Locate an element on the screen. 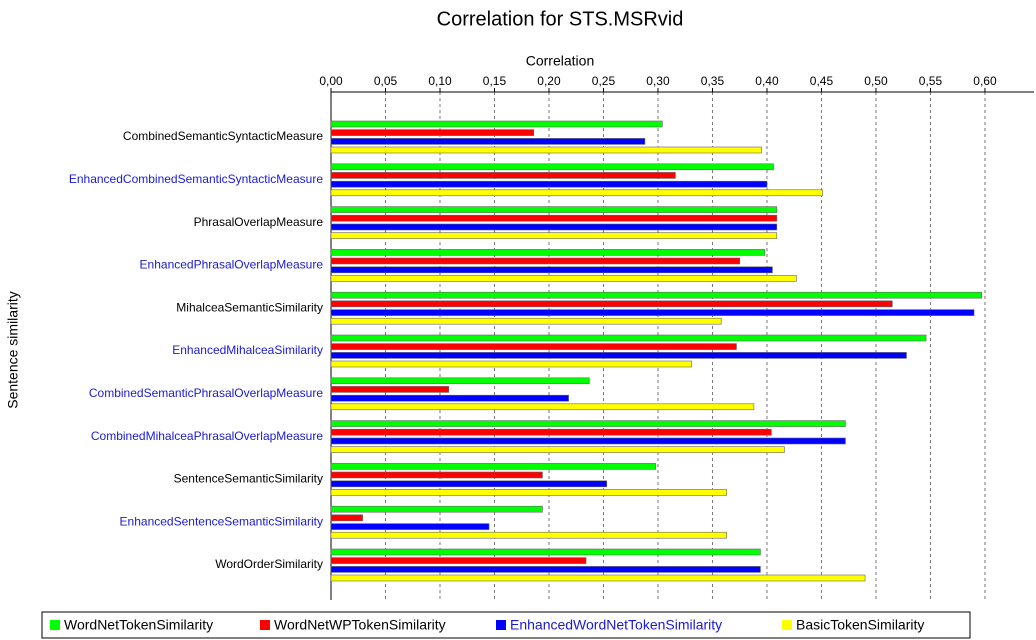 The width and height of the screenshot is (1036, 640). y-tick-label: EnhancedSentenceSemanticSimilarity is located at coordinates (221, 521).